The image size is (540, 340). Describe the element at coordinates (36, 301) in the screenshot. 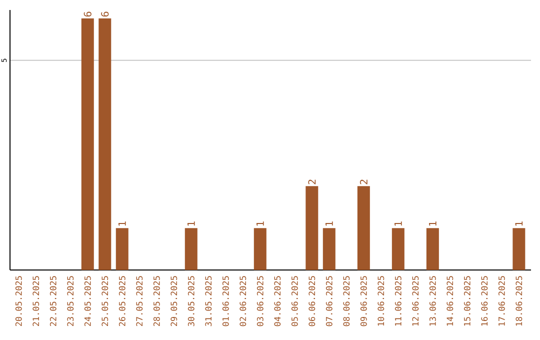

I see `x-tick-label: 21.05.2025` at that location.